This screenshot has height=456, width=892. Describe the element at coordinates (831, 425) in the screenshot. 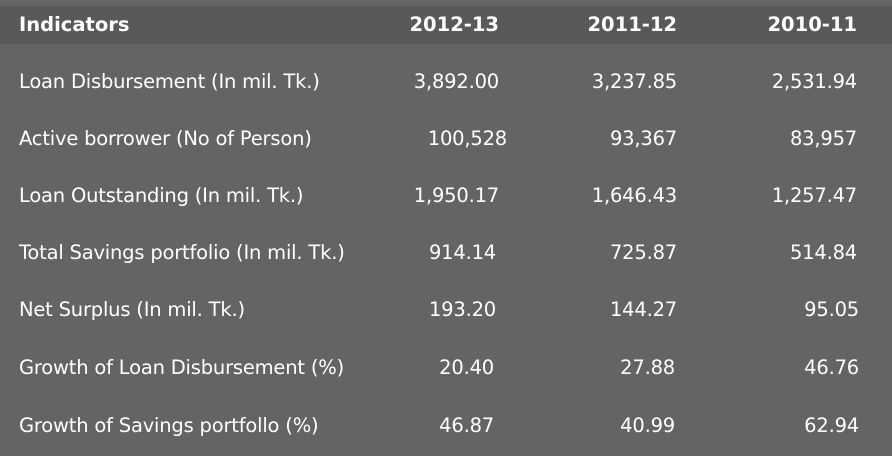

I see `row-value-2010-11: 62.94` at that location.